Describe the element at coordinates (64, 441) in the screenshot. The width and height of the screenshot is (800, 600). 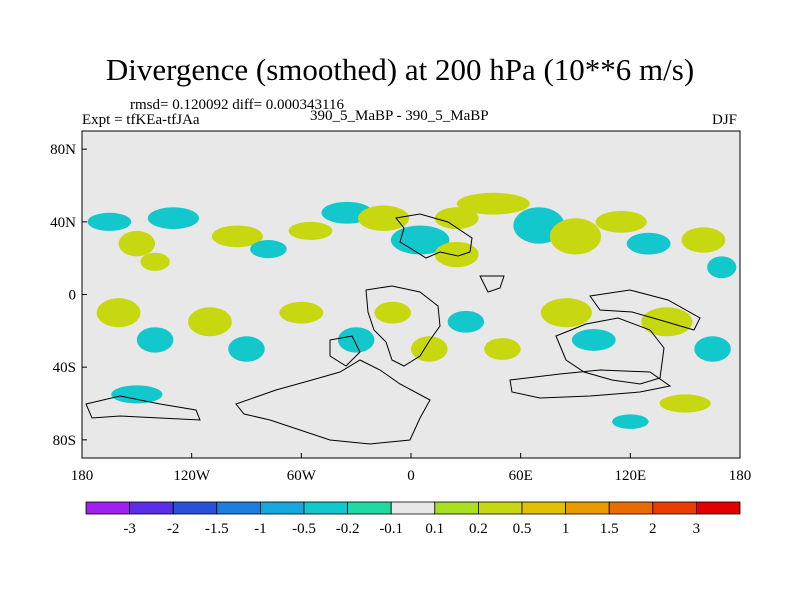
I see `y-tick-label: 80S` at that location.